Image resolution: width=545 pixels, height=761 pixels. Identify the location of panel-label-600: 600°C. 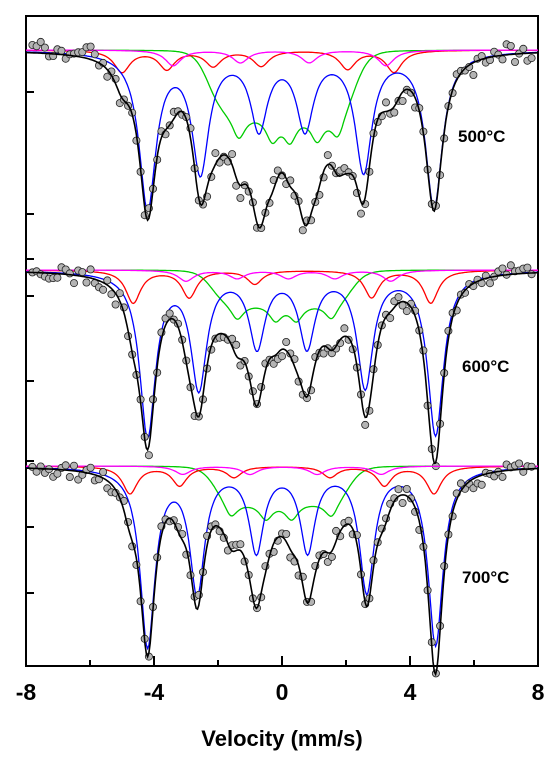
(485, 366).